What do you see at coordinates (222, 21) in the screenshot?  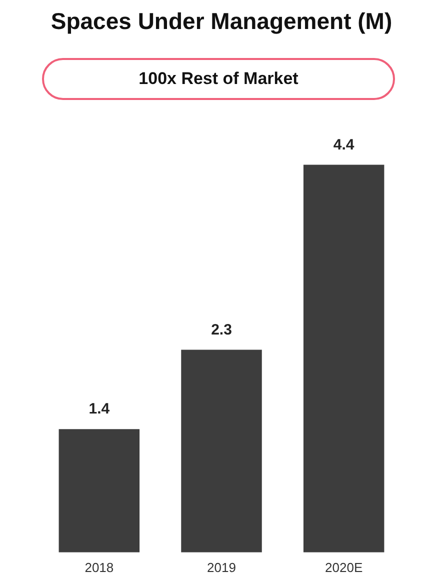 I see `chart-title: Spaces Under Management (M)` at bounding box center [222, 21].